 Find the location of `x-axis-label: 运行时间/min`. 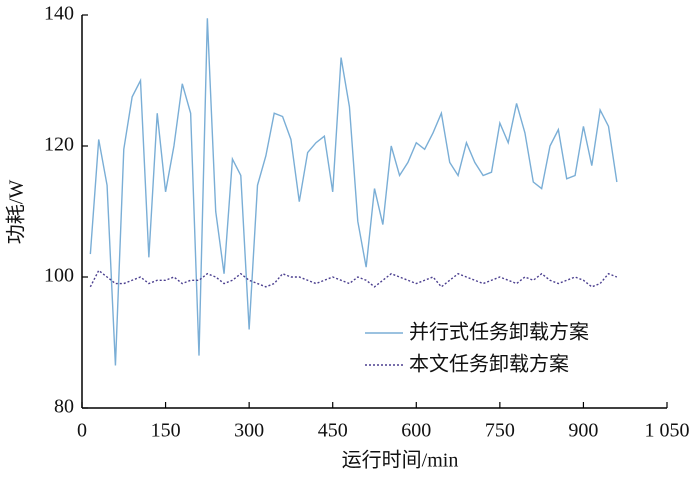

x-axis-label: 运行时间/min is located at coordinates (400, 460).